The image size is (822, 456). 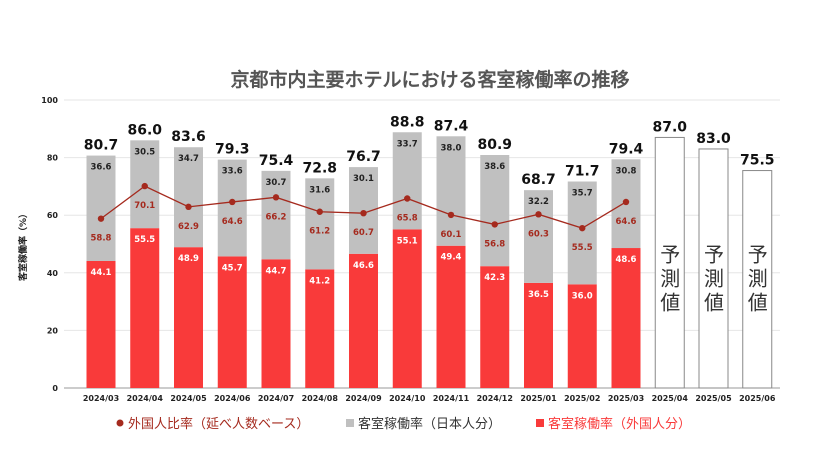 What do you see at coordinates (144, 130) in the screenshot?
I see `total-value-label: 86.0` at bounding box center [144, 130].